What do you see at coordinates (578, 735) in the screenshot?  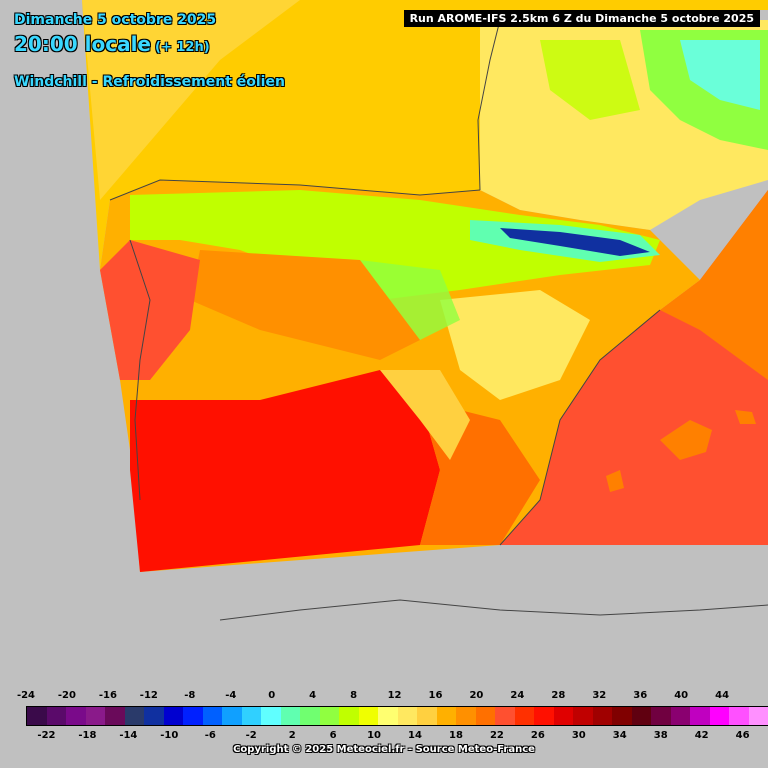 I see `legend-tick-label: 30` at bounding box center [578, 735].